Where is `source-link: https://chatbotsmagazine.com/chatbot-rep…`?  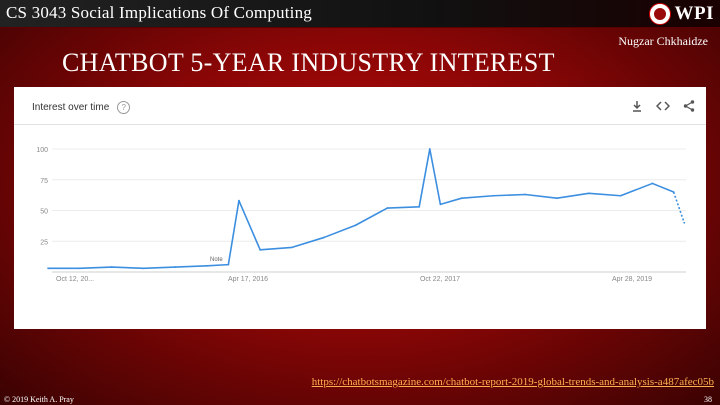 source-link: https://chatbotsmagazine.com/chatbot-rep… is located at coordinates (512, 382).